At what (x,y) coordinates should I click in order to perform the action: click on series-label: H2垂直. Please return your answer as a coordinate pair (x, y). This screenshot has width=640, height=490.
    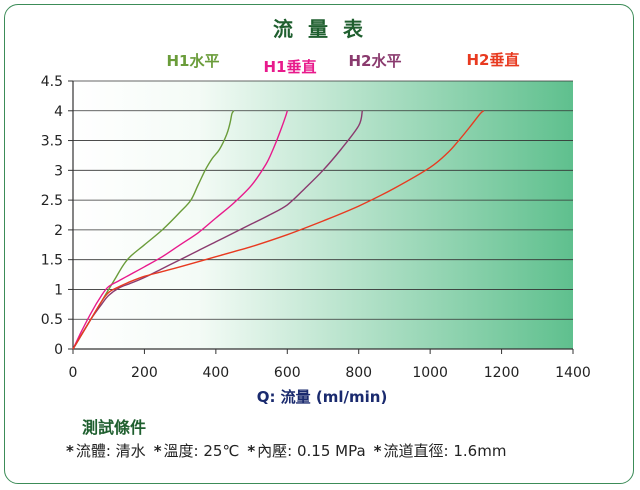
    Looking at the image, I should click on (493, 60).